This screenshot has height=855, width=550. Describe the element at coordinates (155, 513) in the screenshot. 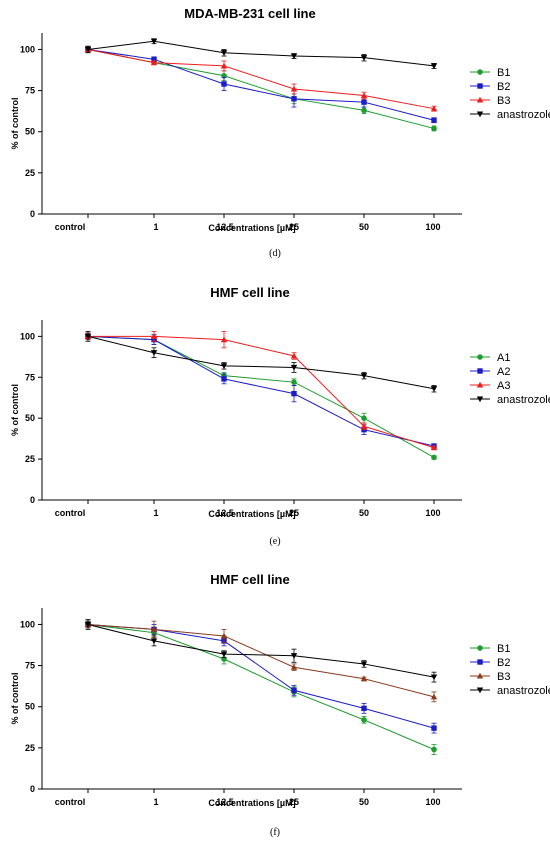

I see `x-tick-label: 1` at that location.